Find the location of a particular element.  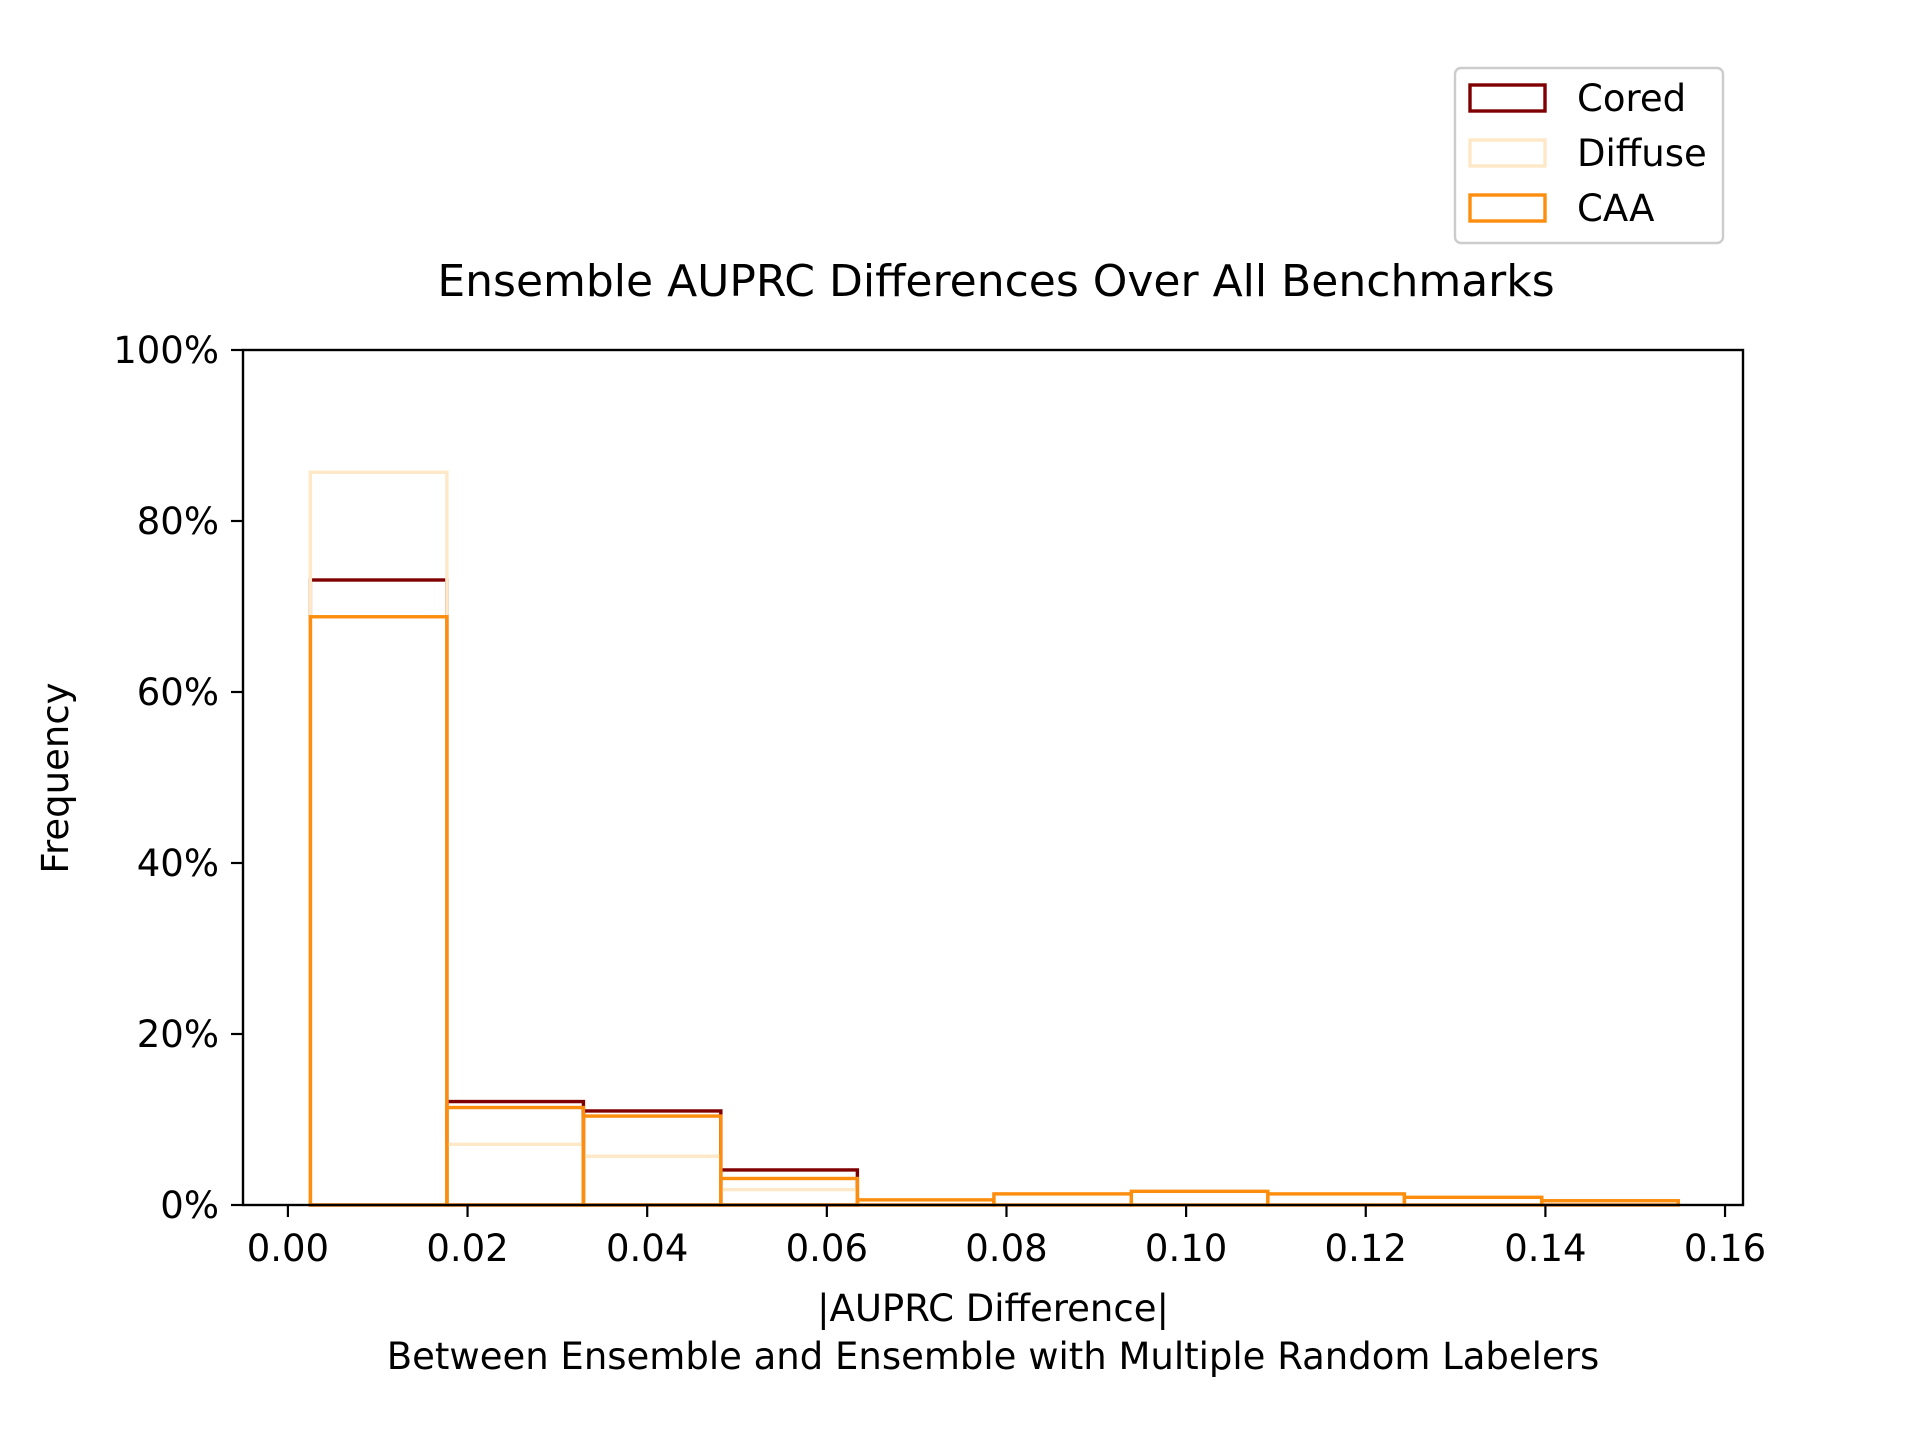

x-axis: 0.00 0.02 0.04 0.06 0.08 0.10 0.12 0.14 0.16 is located at coordinates (1006, 1237).